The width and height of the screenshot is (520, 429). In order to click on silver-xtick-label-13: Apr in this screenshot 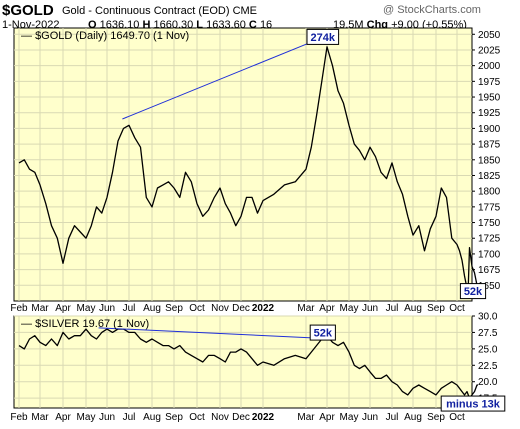, I will do `click(327, 417)`.